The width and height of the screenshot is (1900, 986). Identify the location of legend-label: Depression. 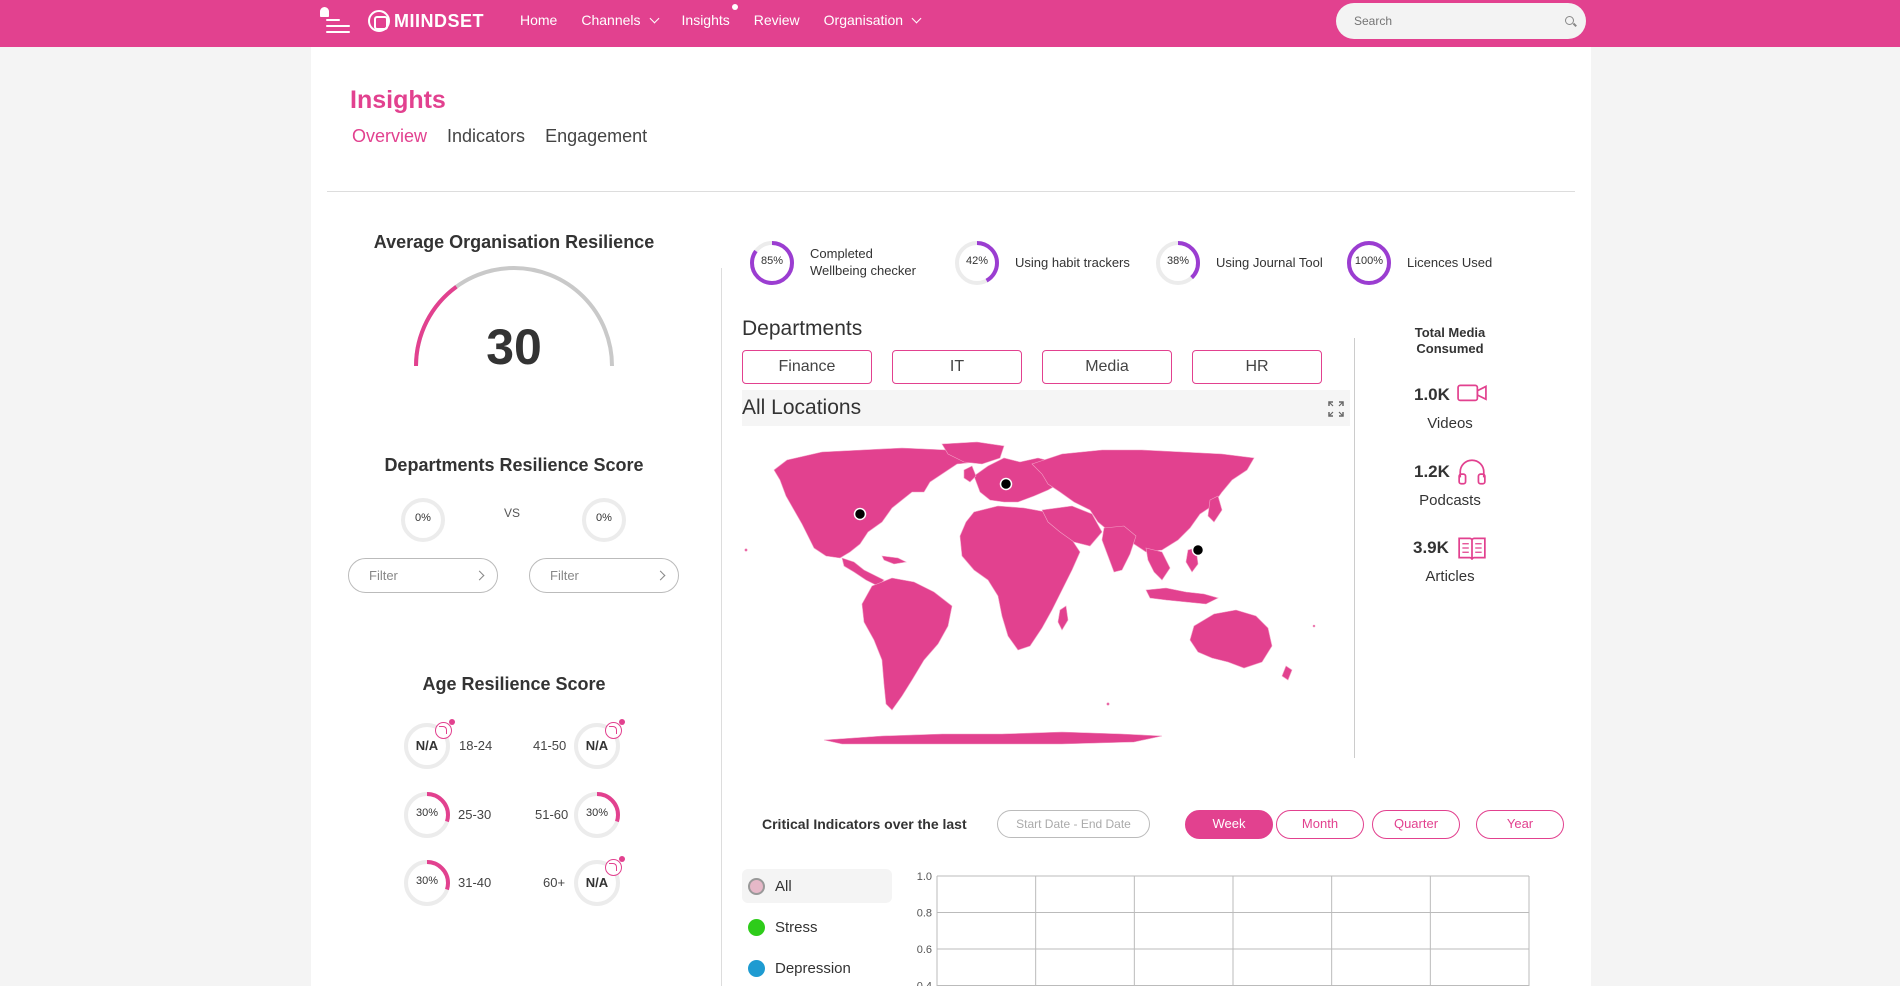
(813, 968).